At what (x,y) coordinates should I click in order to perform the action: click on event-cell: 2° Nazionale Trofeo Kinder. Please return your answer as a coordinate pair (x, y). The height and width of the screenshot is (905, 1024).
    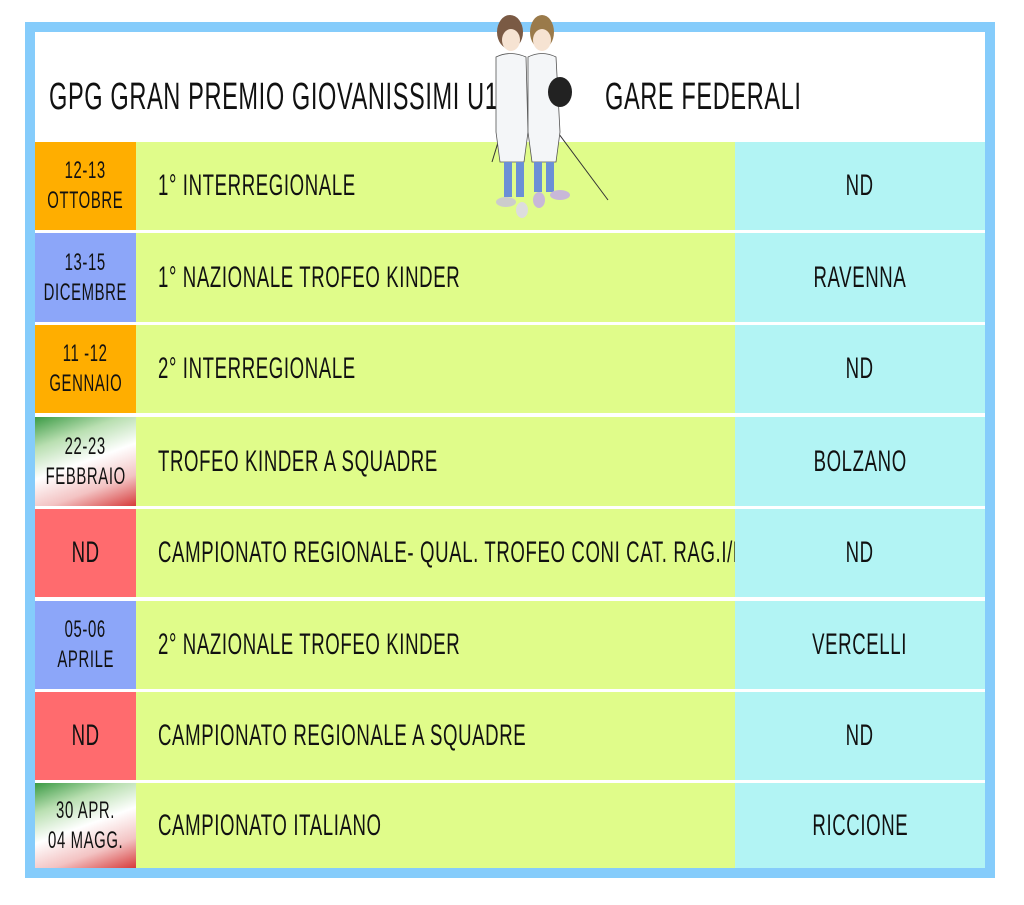
    Looking at the image, I should click on (435, 645).